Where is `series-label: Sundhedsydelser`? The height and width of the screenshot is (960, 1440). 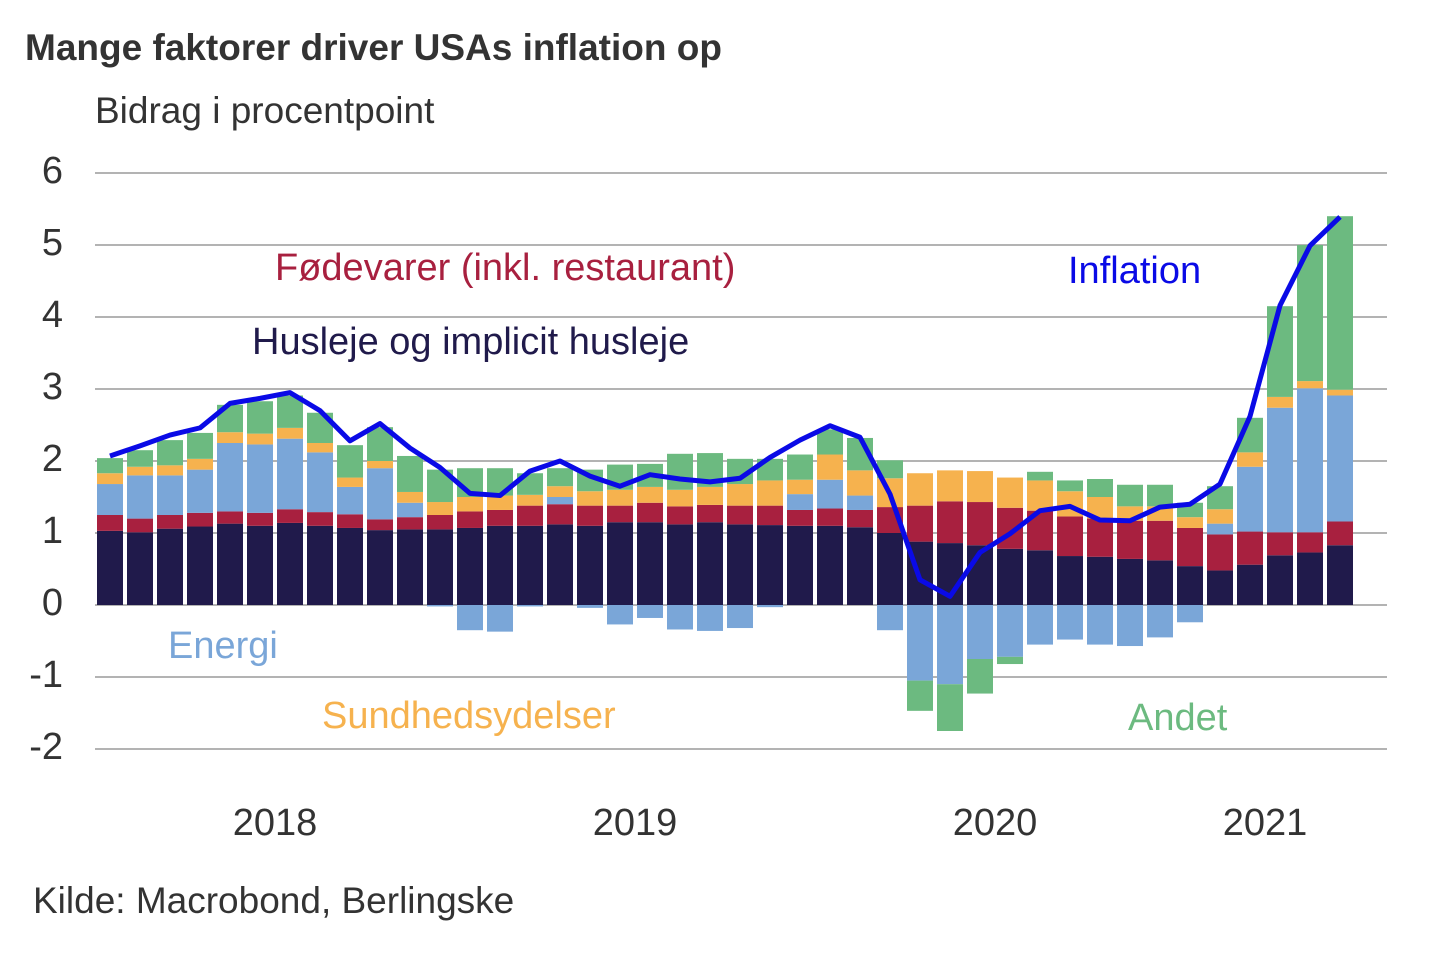 series-label: Sundhedsydelser is located at coordinates (469, 716).